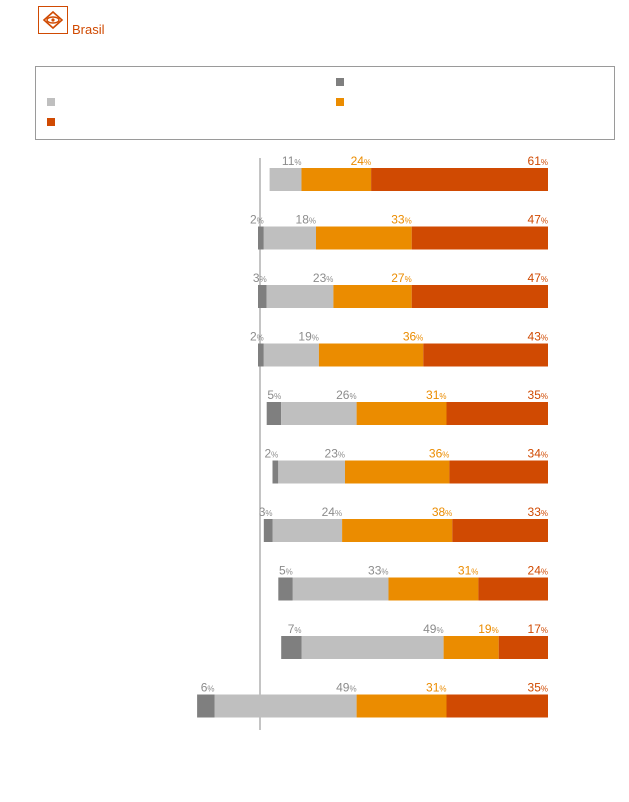  Describe the element at coordinates (468, 571) in the screenshot. I see `data-label-row8-s3: 31%` at that location.